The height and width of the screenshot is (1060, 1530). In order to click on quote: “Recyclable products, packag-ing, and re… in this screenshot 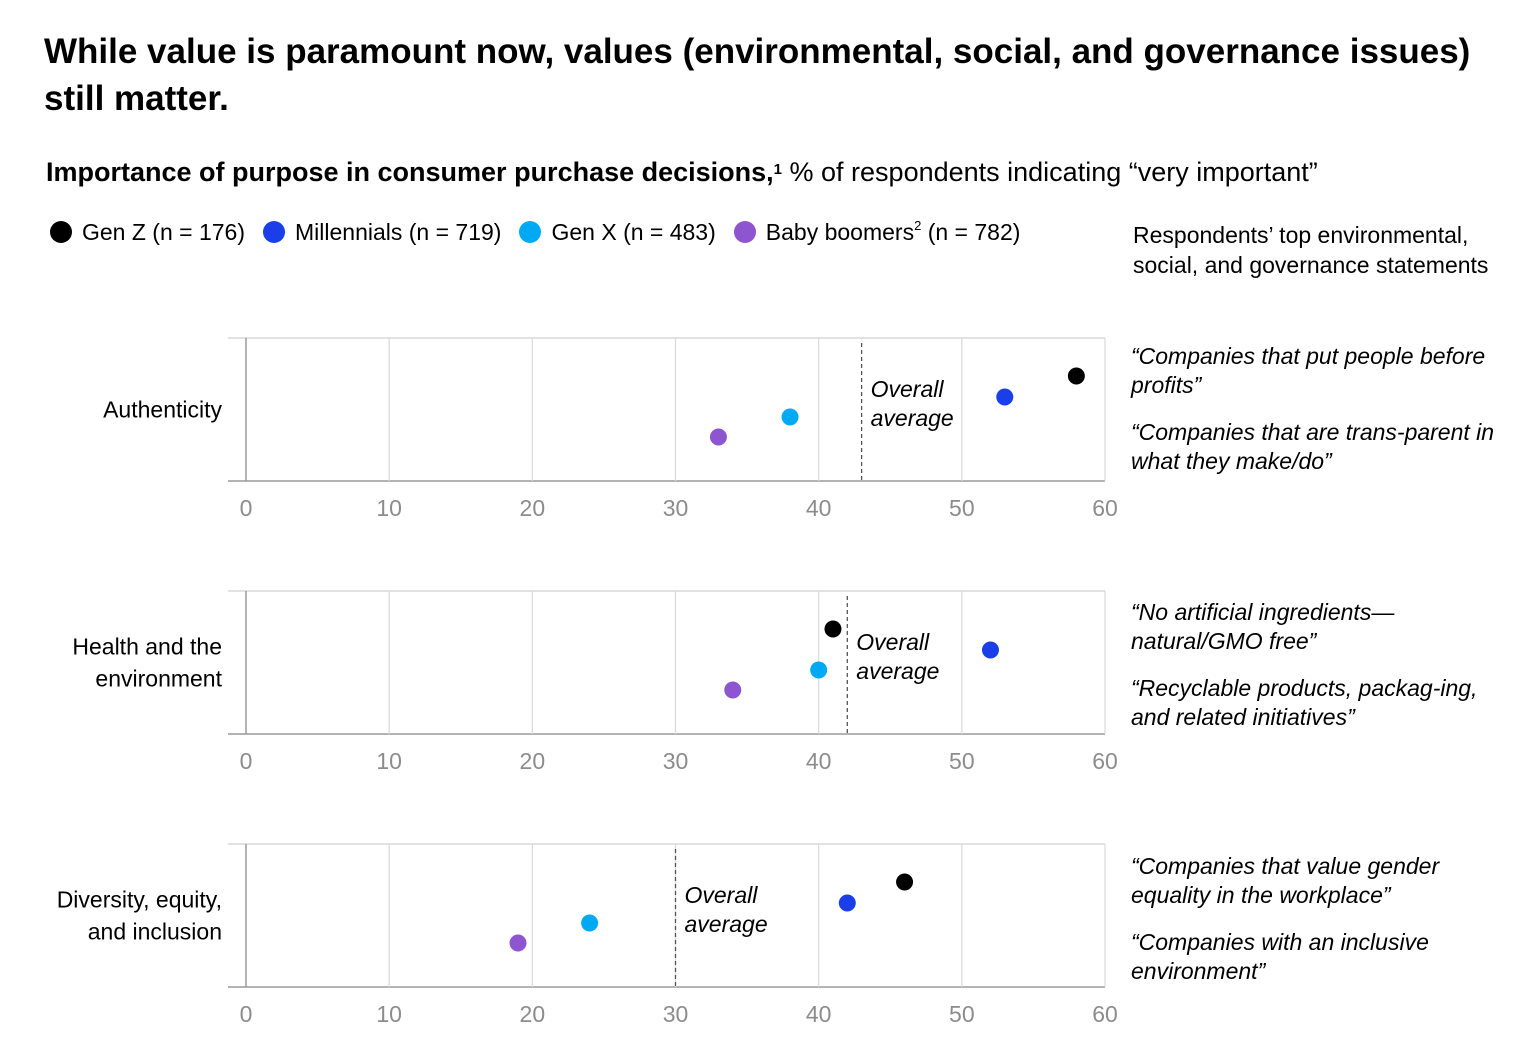, I will do `click(1304, 702)`.